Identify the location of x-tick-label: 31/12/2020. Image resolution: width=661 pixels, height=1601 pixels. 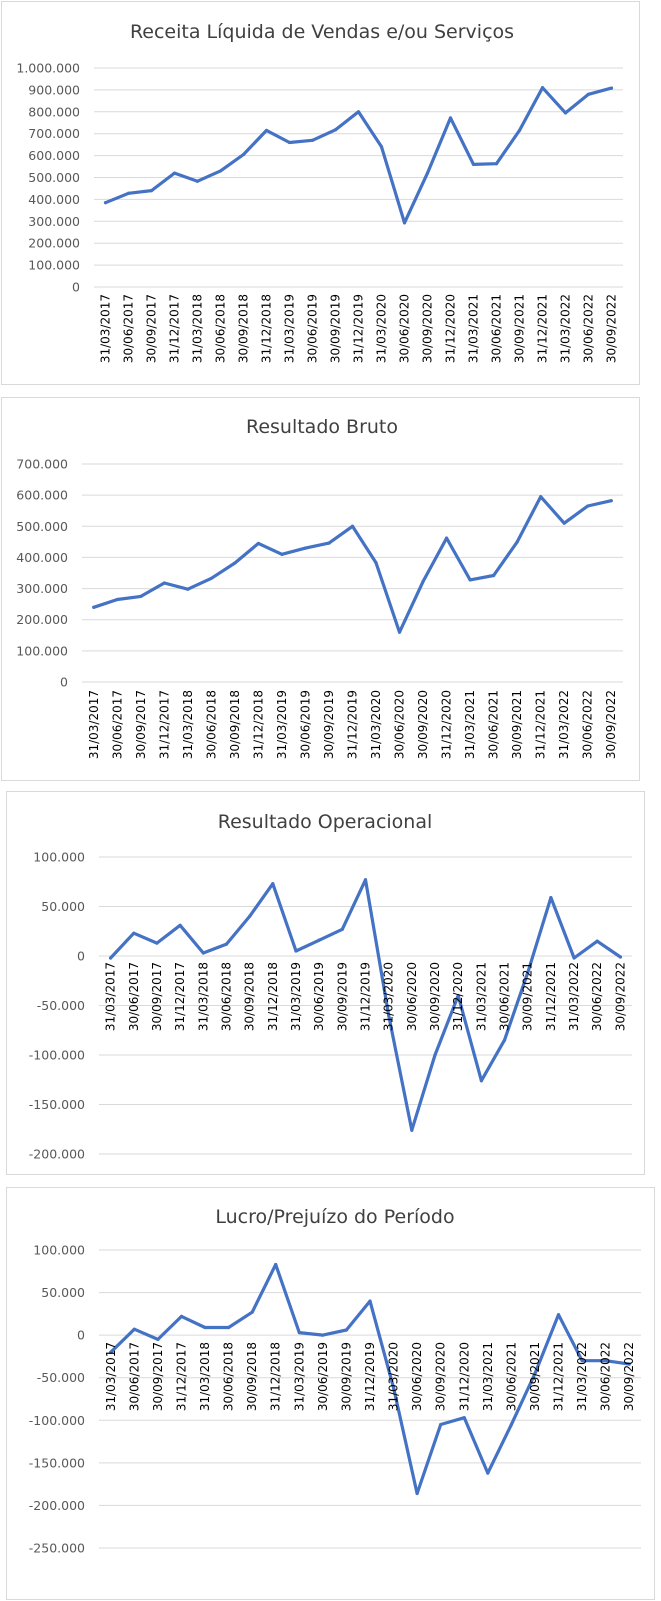
(451, 328).